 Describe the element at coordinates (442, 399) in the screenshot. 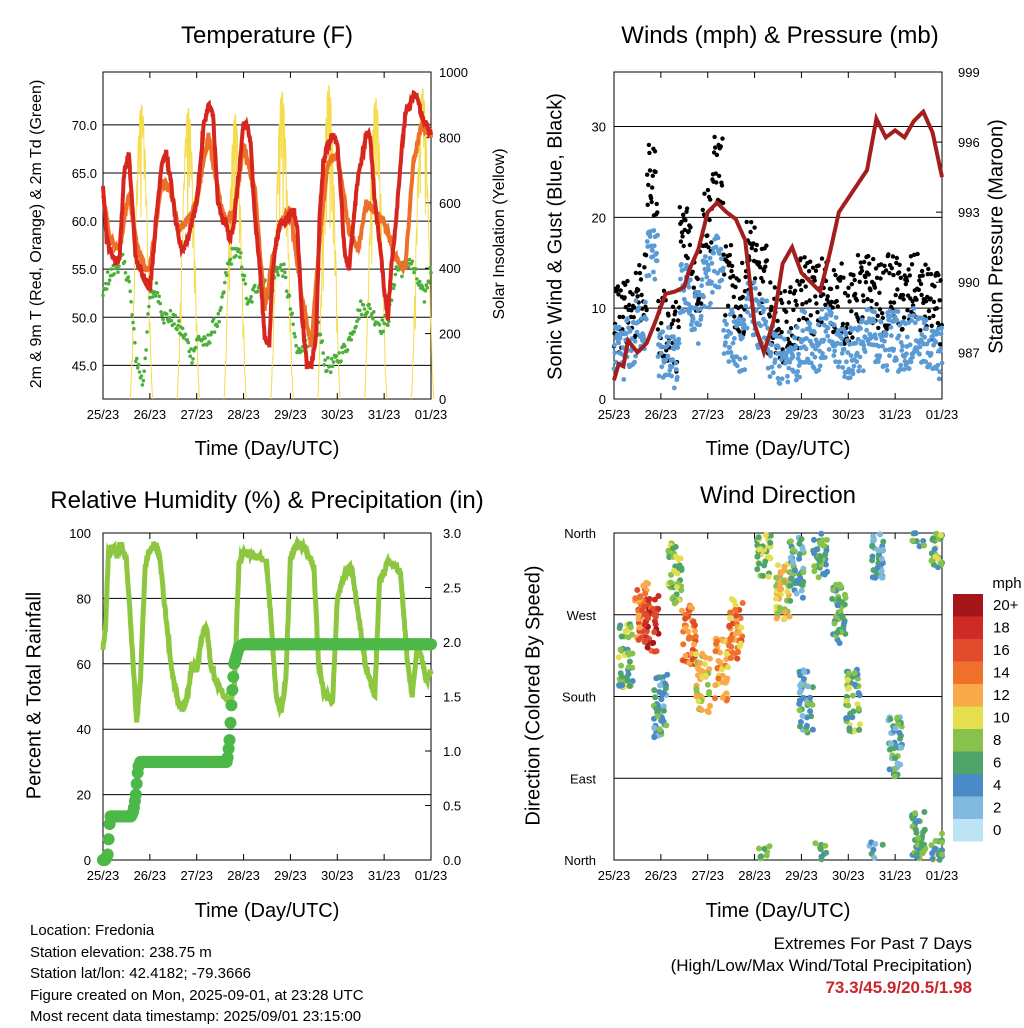

I see `y2-tick-label: 0` at that location.